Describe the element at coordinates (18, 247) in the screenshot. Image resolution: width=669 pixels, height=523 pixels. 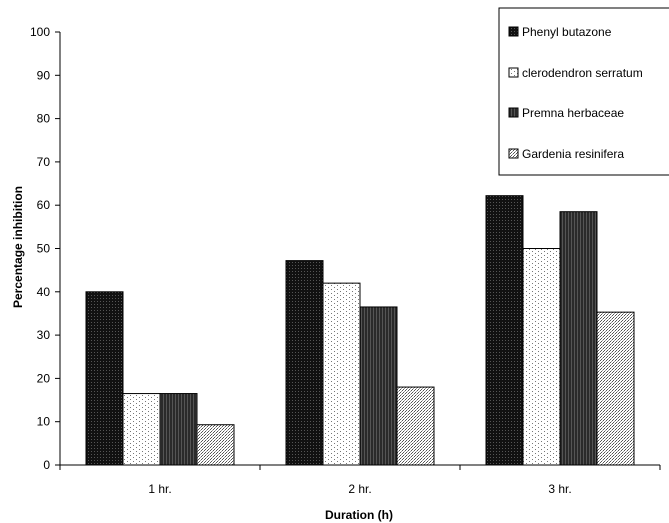
I see `y-axis-title: Percentage inhibition` at that location.